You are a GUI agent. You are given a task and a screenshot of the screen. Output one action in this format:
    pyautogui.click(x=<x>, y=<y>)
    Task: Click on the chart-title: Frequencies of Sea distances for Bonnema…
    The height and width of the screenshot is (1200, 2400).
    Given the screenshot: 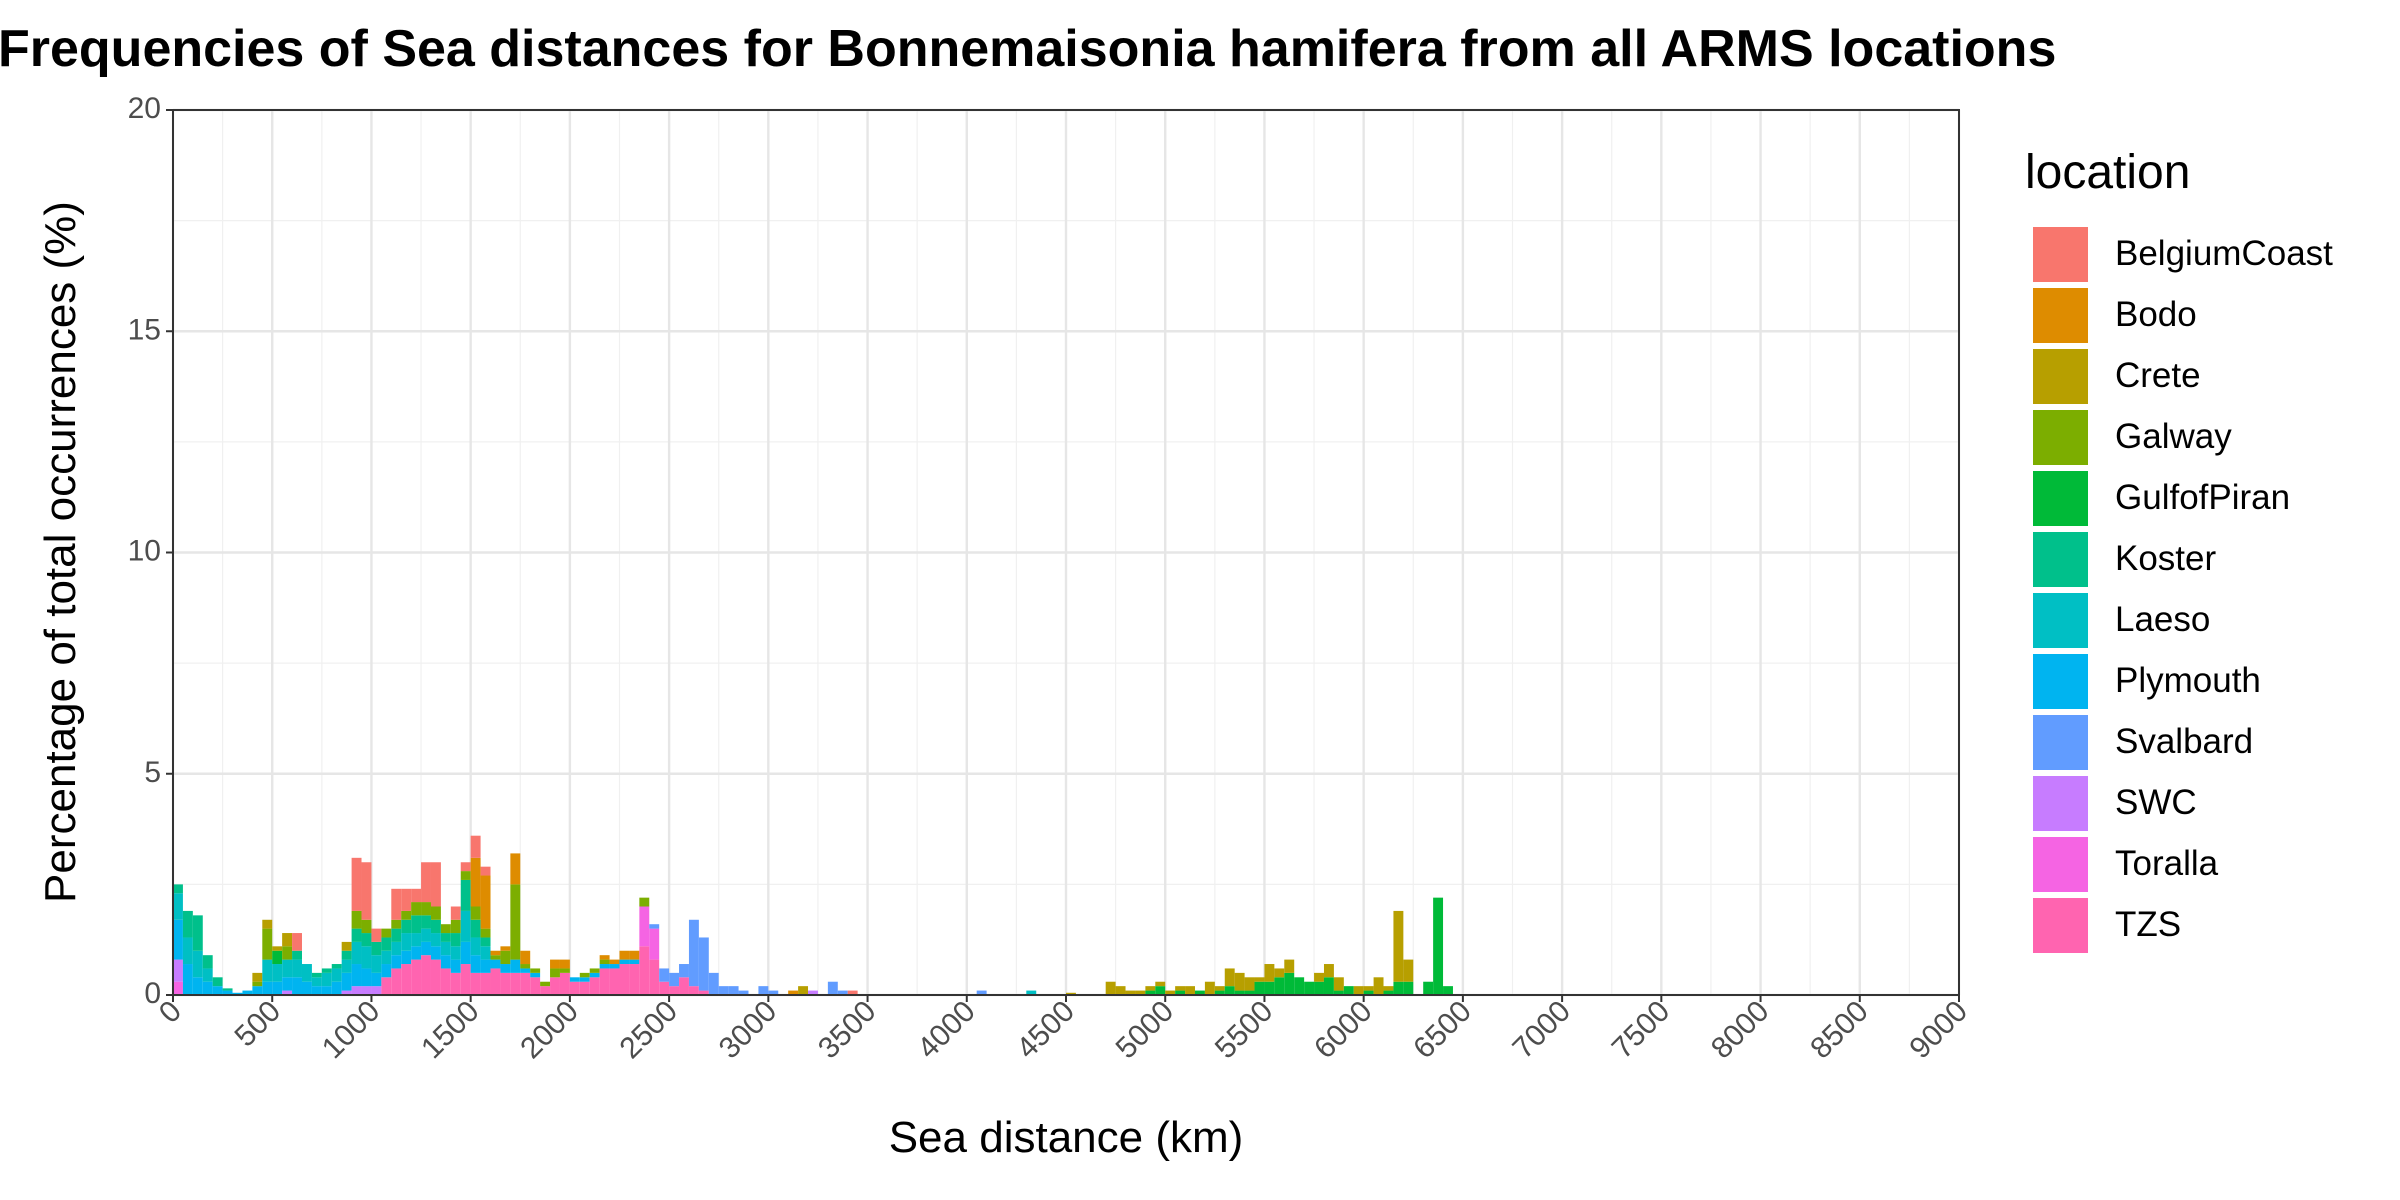 What is the action you would take?
    pyautogui.click(x=1028, y=49)
    